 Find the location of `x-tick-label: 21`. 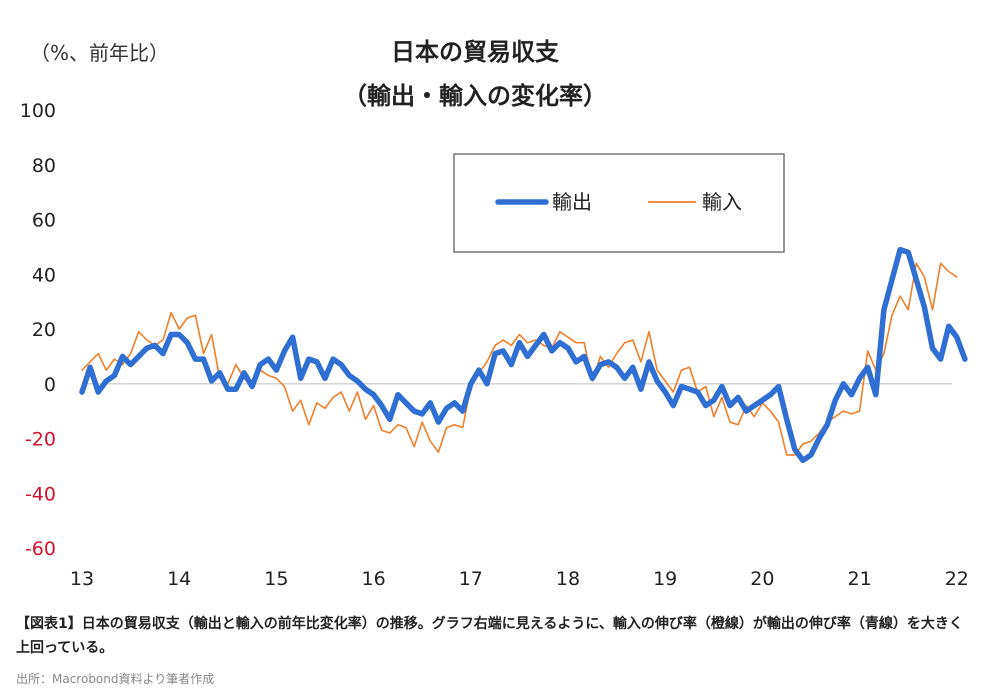

x-tick-label: 21 is located at coordinates (860, 579).